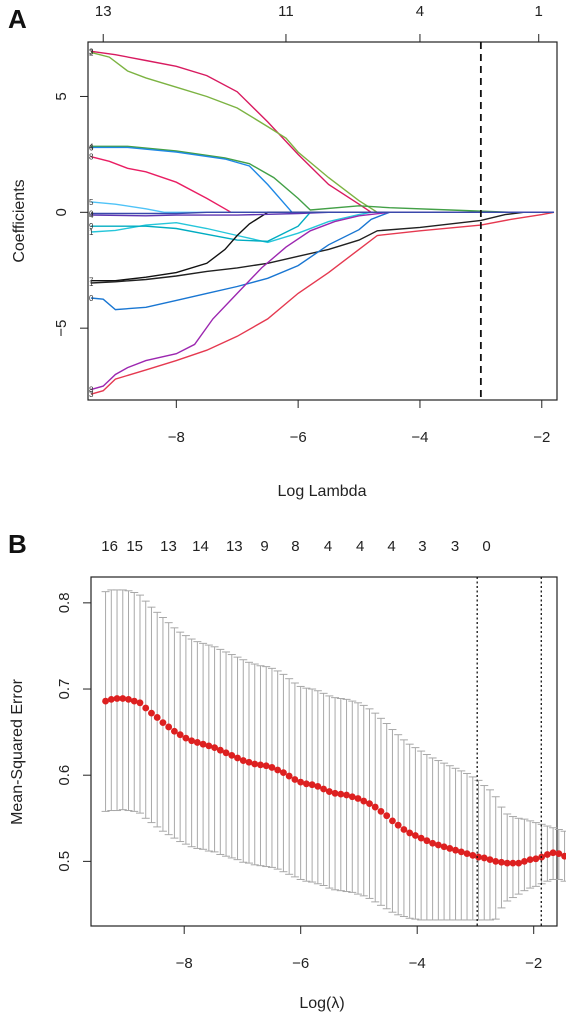 The height and width of the screenshot is (1017, 566). Describe the element at coordinates (509, 751) in the screenshot. I see `panel-b-reference-lines` at that location.